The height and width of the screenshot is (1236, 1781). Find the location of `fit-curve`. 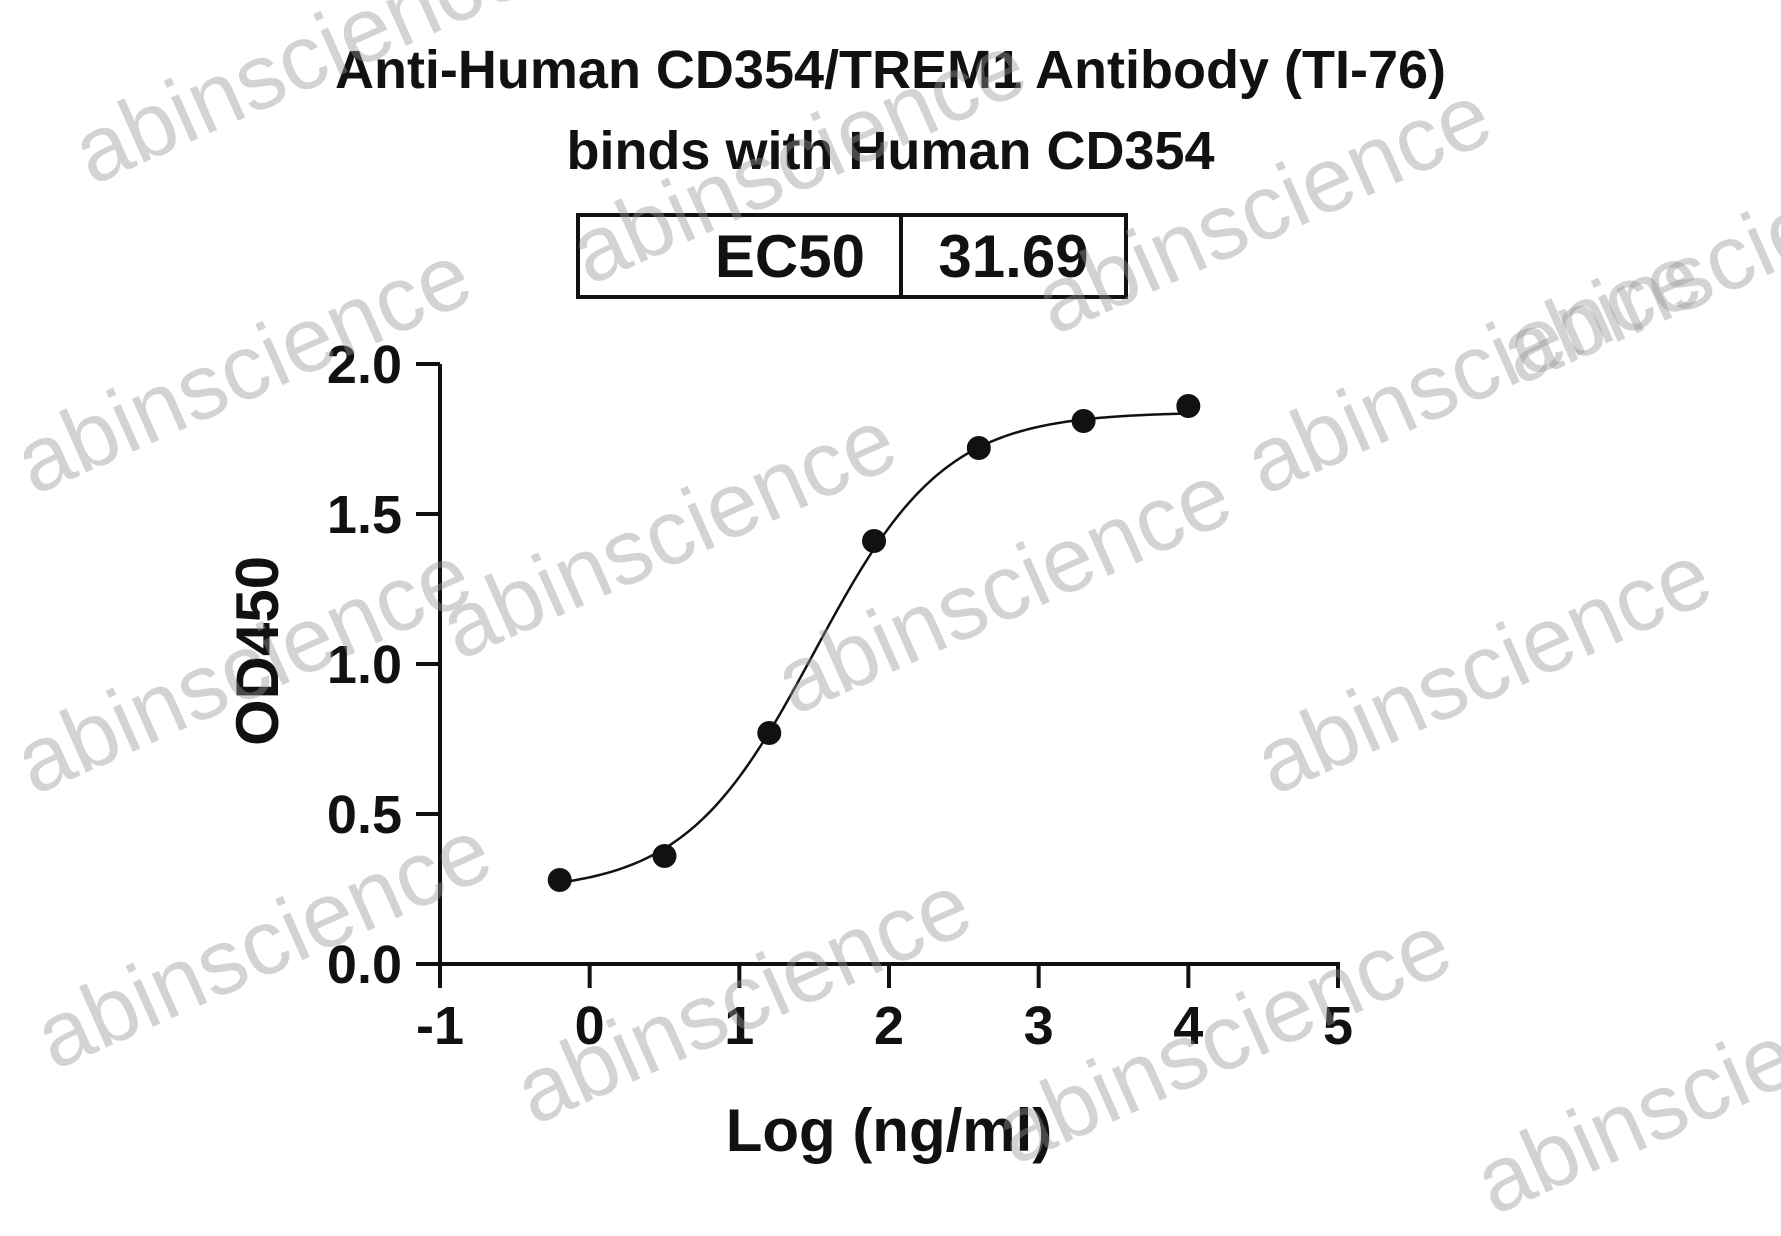

fit-curve is located at coordinates (874, 648).